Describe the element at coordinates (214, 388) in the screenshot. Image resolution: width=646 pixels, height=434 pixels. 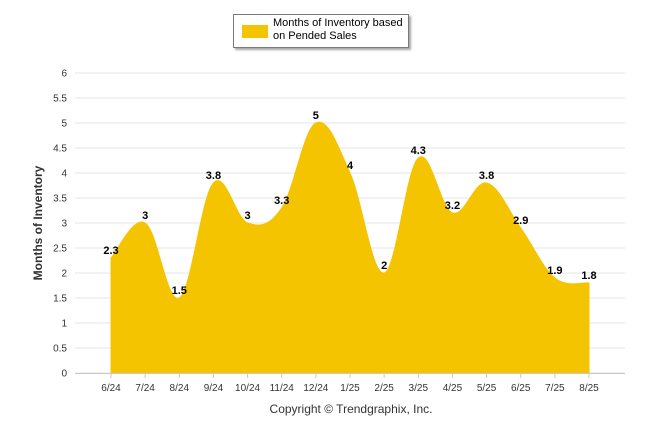
I see `x-tick-label: 9/24` at that location.